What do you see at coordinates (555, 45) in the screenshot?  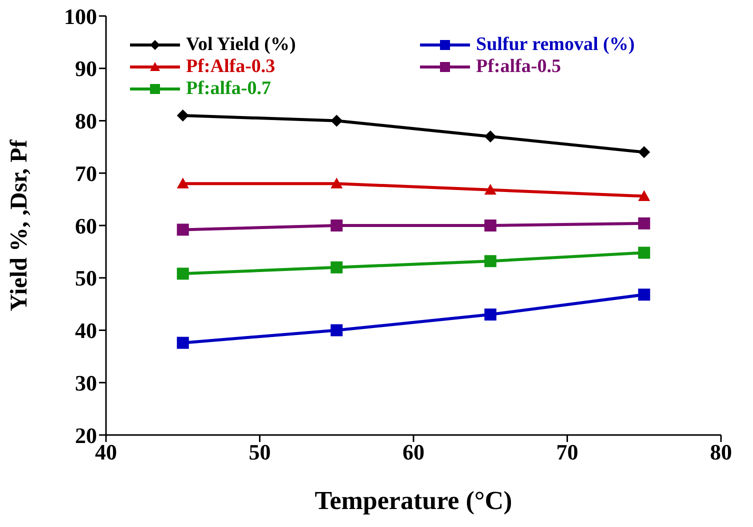 I see `legend-label: Sulfur removal (%)` at bounding box center [555, 45].